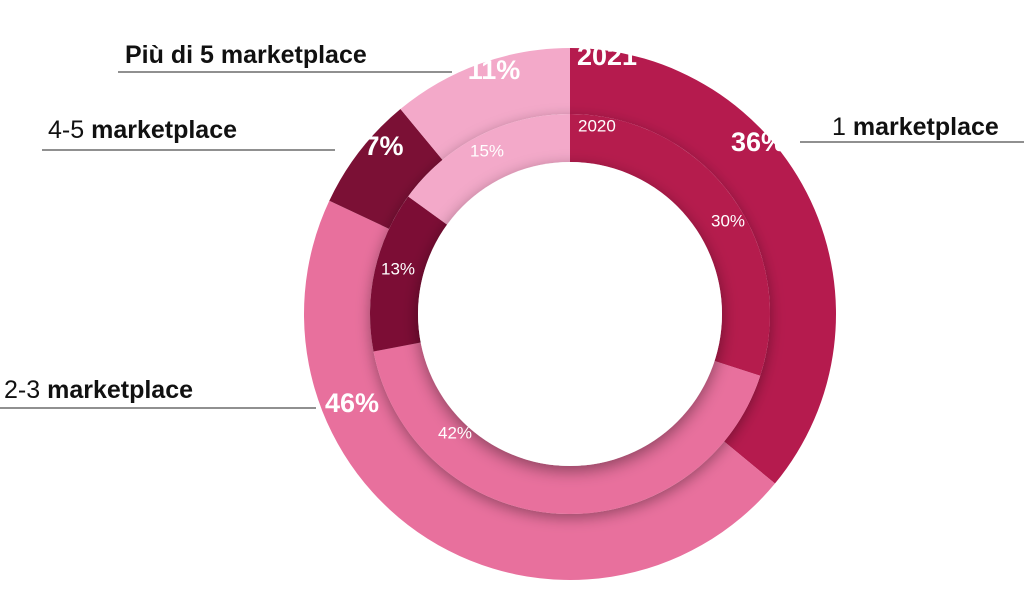 This screenshot has height=611, width=1024. Describe the element at coordinates (489, 169) in the screenshot. I see `inner-slice-pi-di-5-marketplace` at that location.